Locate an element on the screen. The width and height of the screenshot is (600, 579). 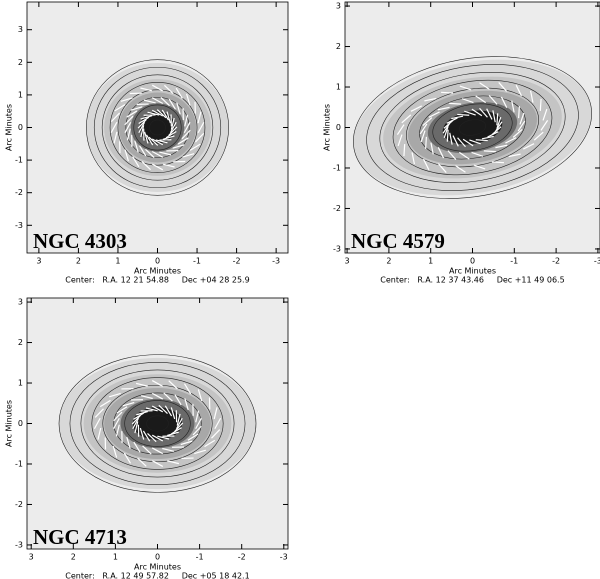
galaxy-glow is located at coordinates (472, 127).